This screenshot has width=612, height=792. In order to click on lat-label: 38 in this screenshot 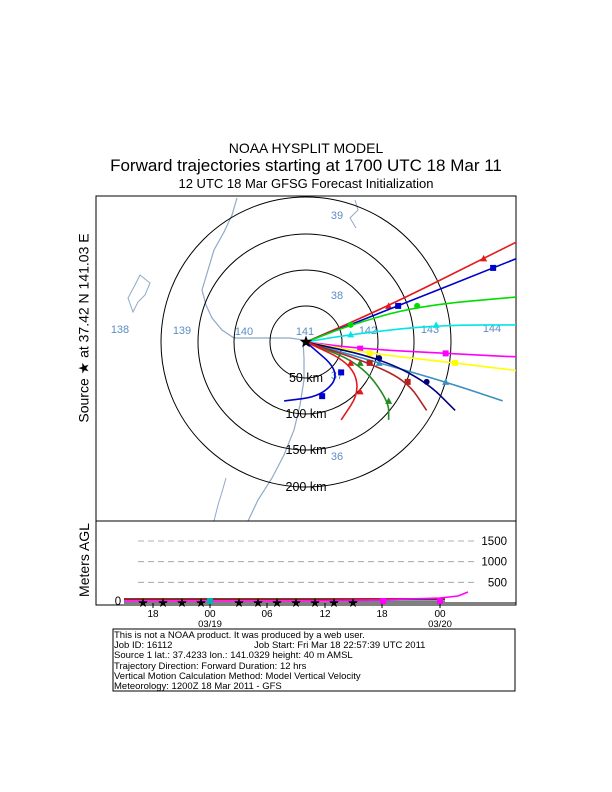, I will do `click(337, 296)`.